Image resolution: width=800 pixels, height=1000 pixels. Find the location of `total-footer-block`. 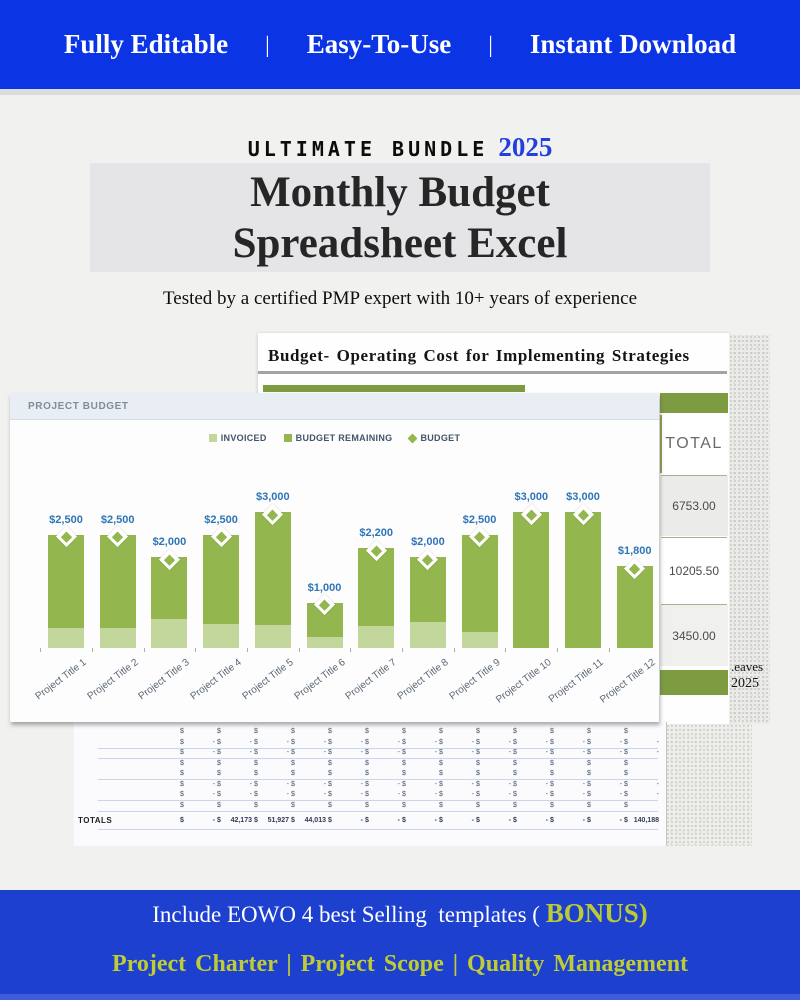

total-footer-block is located at coordinates (694, 682).